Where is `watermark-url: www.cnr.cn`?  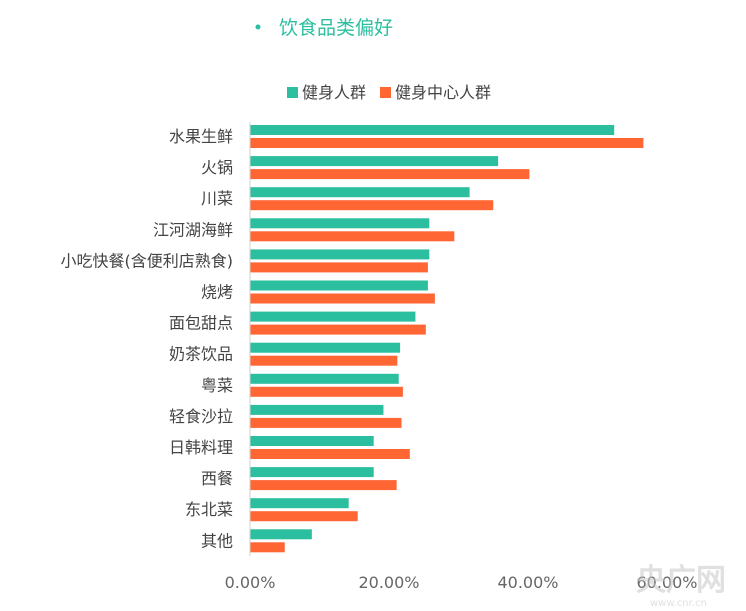 watermark-url: www.cnr.cn is located at coordinates (678, 603).